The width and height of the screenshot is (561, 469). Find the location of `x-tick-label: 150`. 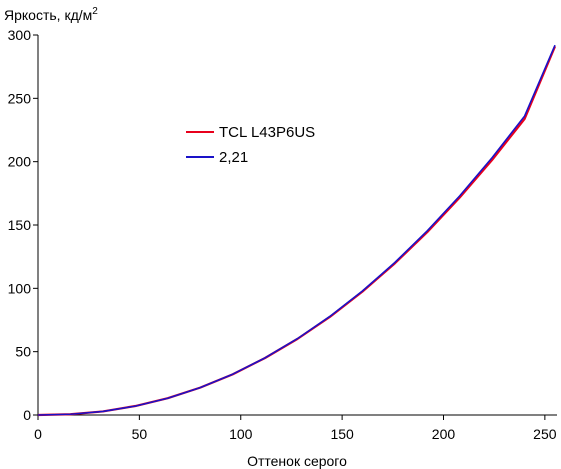

x-tick-label: 150 is located at coordinates (342, 434).